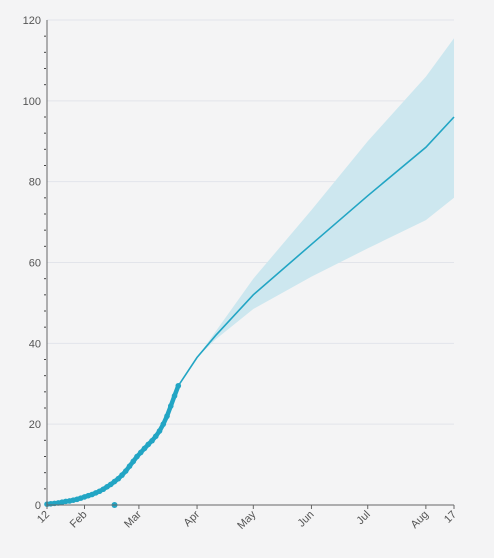  What do you see at coordinates (133, 519) in the screenshot?
I see `x-tick-label: Mar` at bounding box center [133, 519].